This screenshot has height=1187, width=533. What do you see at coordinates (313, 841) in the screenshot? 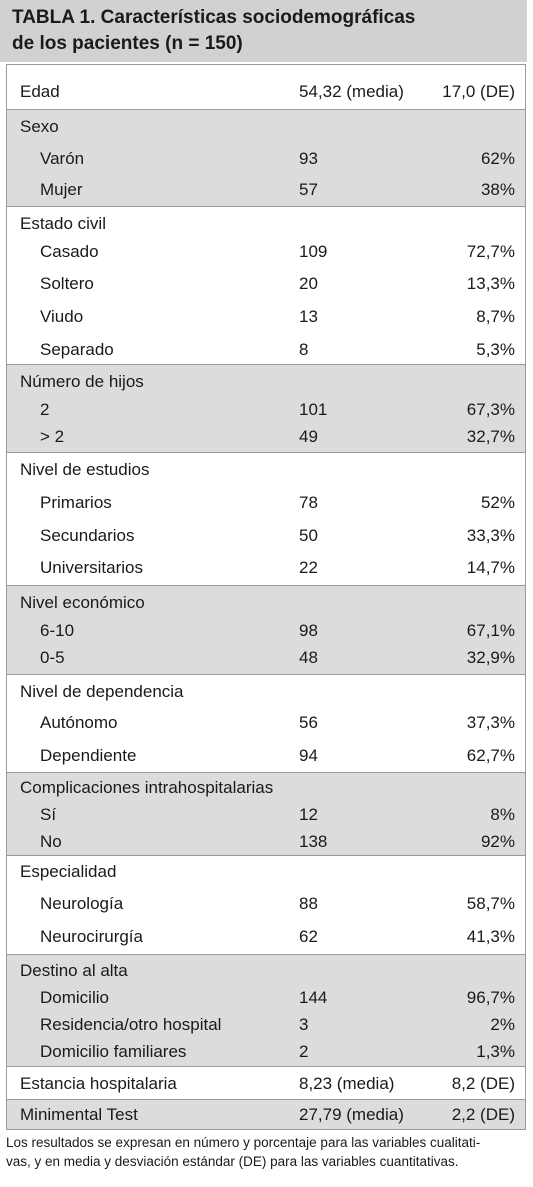
I see `row-value: 138` at bounding box center [313, 841].